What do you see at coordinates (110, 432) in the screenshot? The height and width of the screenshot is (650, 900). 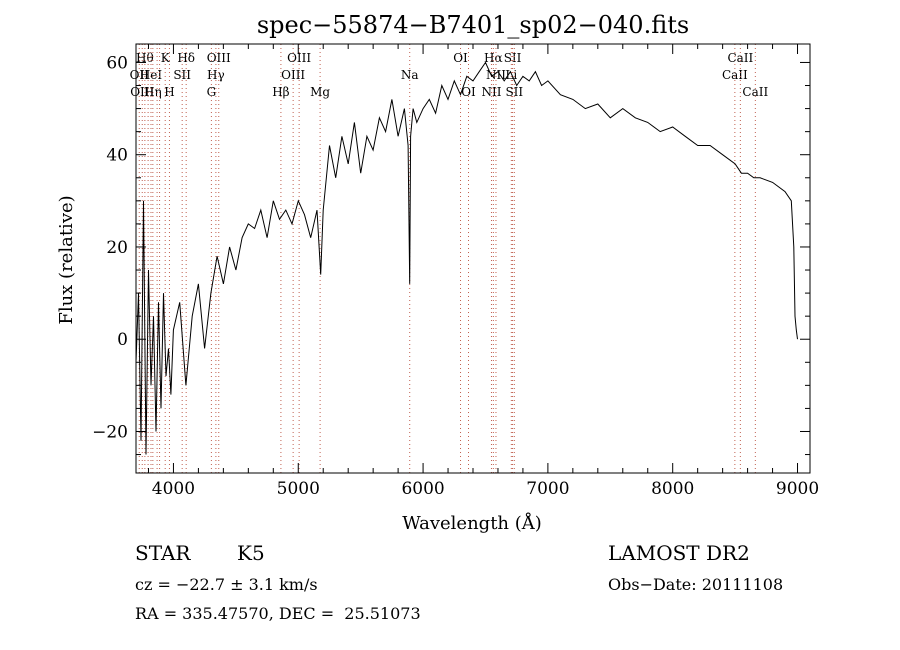 I see `tick-label: −20` at bounding box center [110, 432].